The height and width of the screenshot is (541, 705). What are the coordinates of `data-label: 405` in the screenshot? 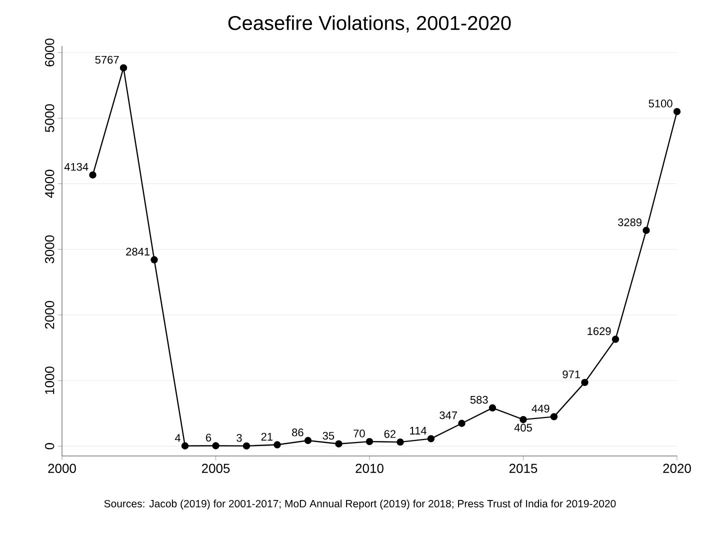 It's located at (523, 428).